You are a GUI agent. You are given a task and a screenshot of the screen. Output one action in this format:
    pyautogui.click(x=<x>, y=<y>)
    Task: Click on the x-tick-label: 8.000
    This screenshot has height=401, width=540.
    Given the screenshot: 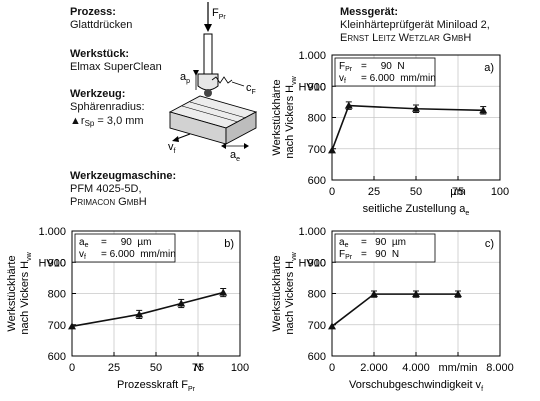 What is the action you would take?
    pyautogui.click(x=500, y=368)
    